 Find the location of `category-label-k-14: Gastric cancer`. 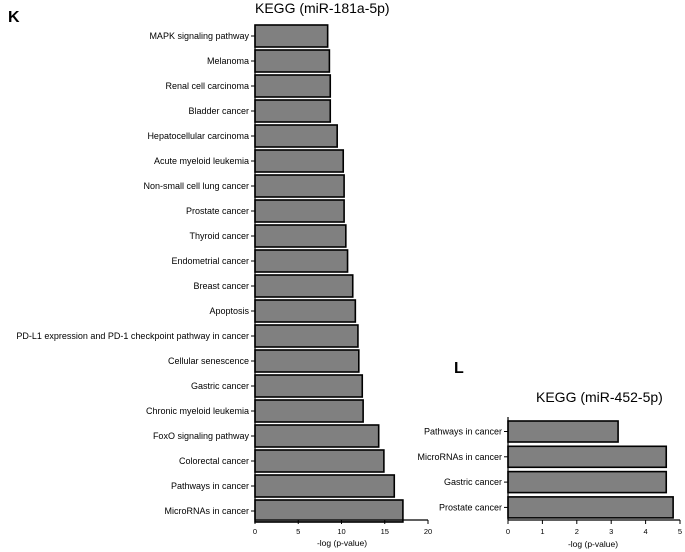

category-label-k-14: Gastric cancer is located at coordinates (220, 386).